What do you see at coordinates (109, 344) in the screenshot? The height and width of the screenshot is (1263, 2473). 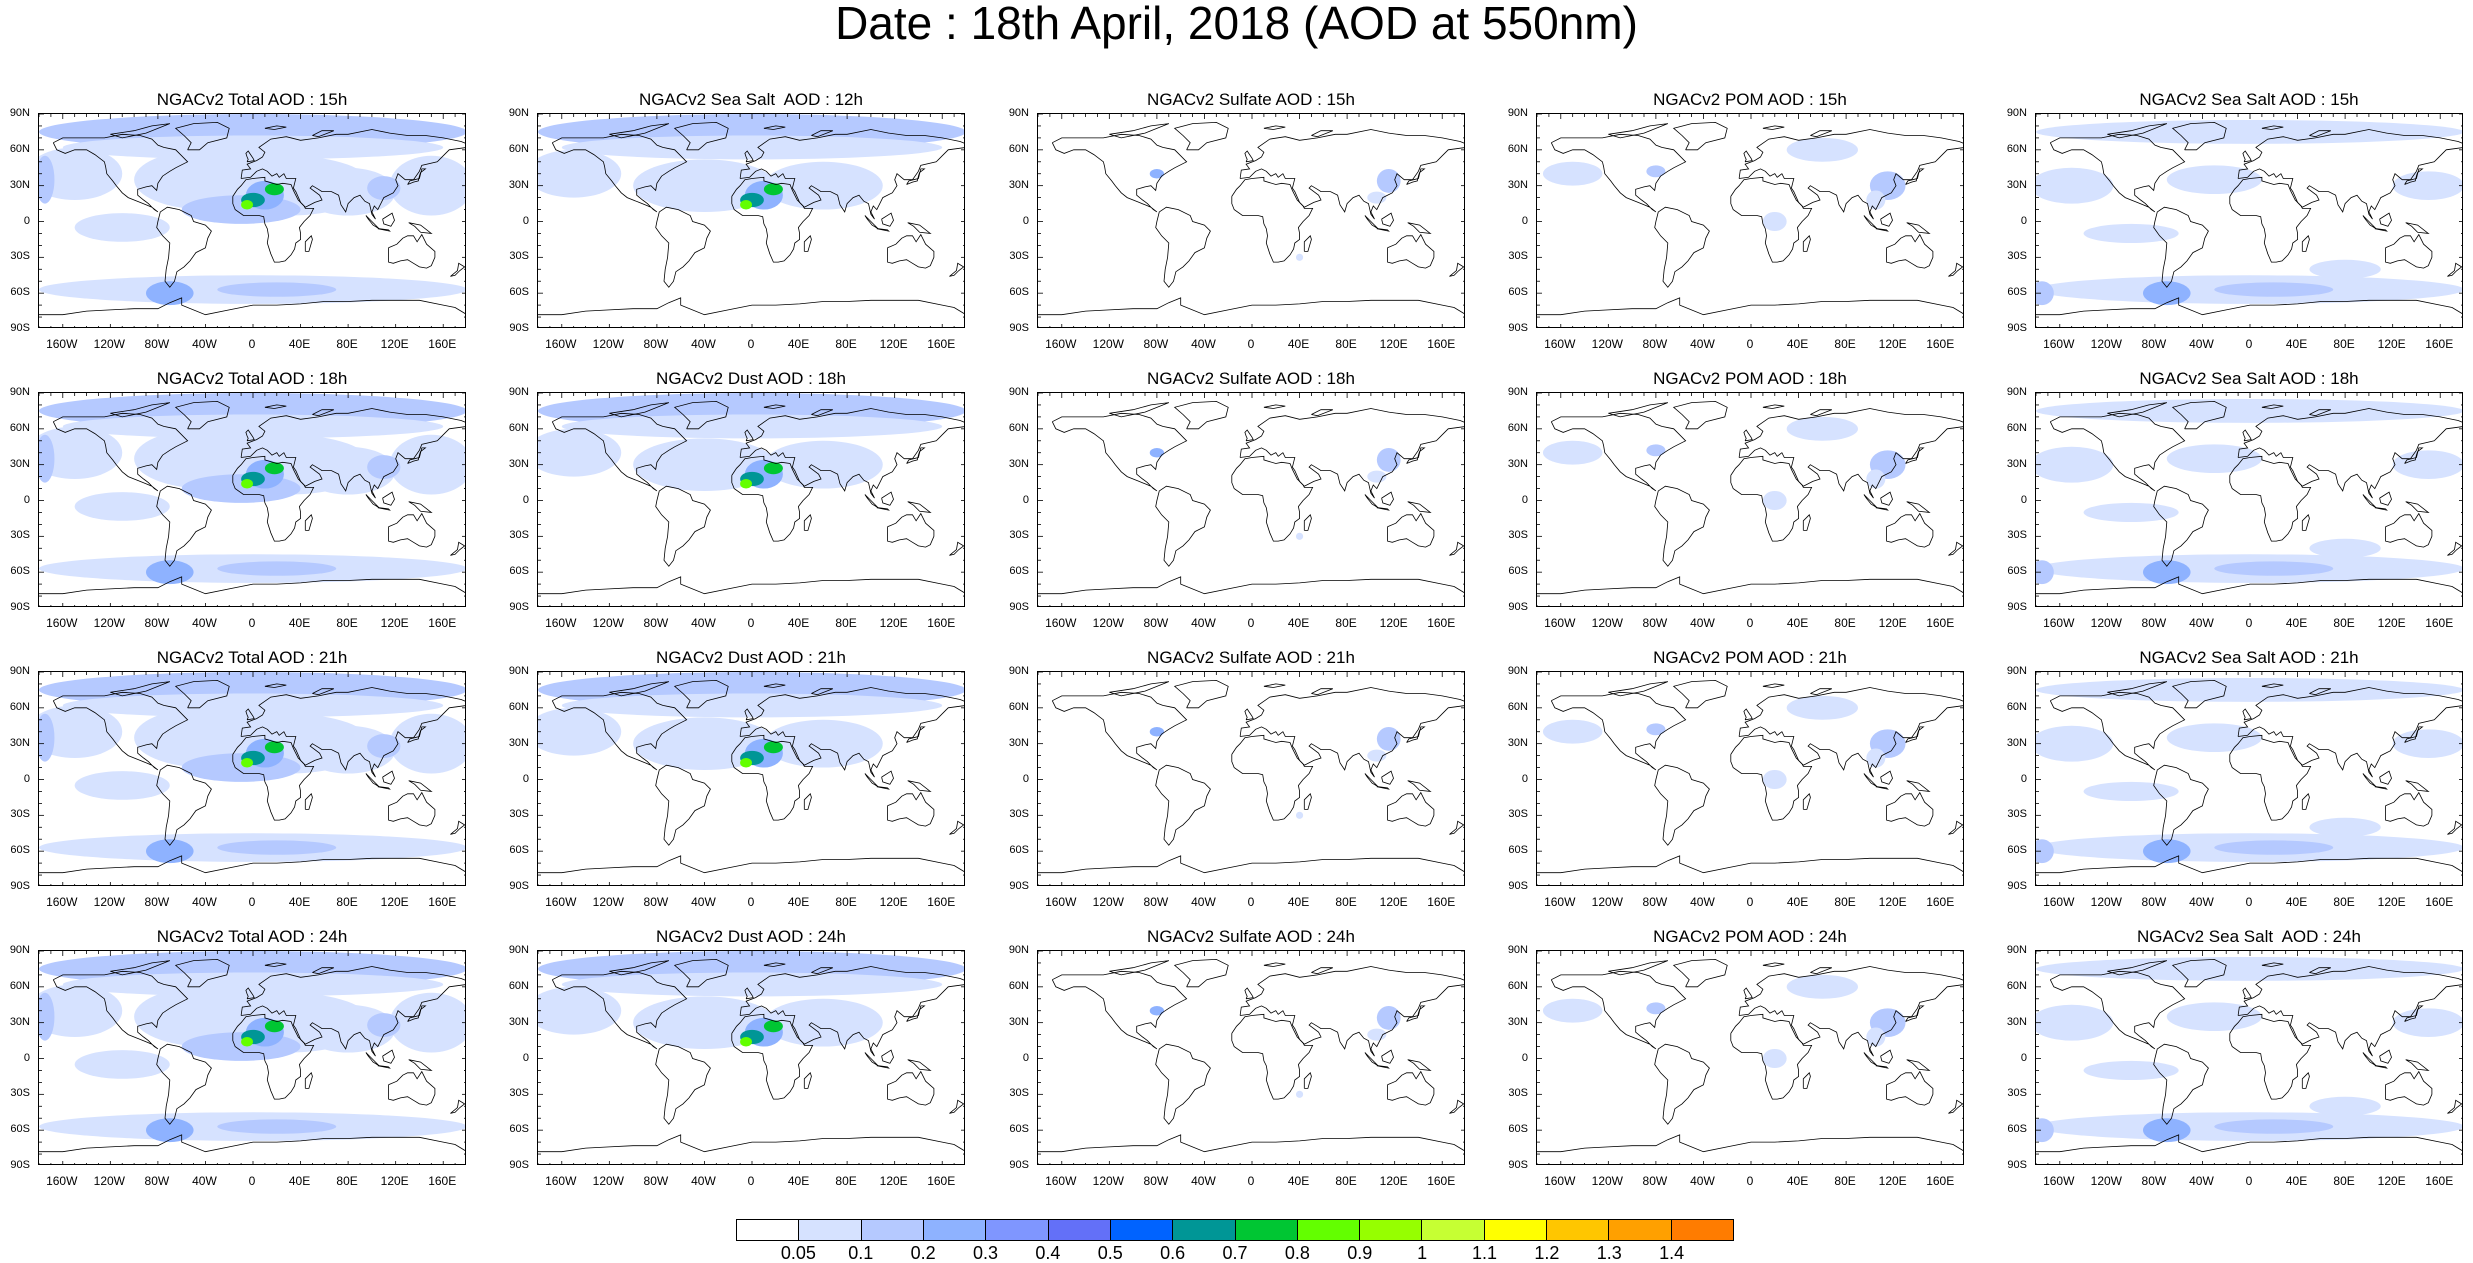 I see `lon-label: 120W` at bounding box center [109, 344].